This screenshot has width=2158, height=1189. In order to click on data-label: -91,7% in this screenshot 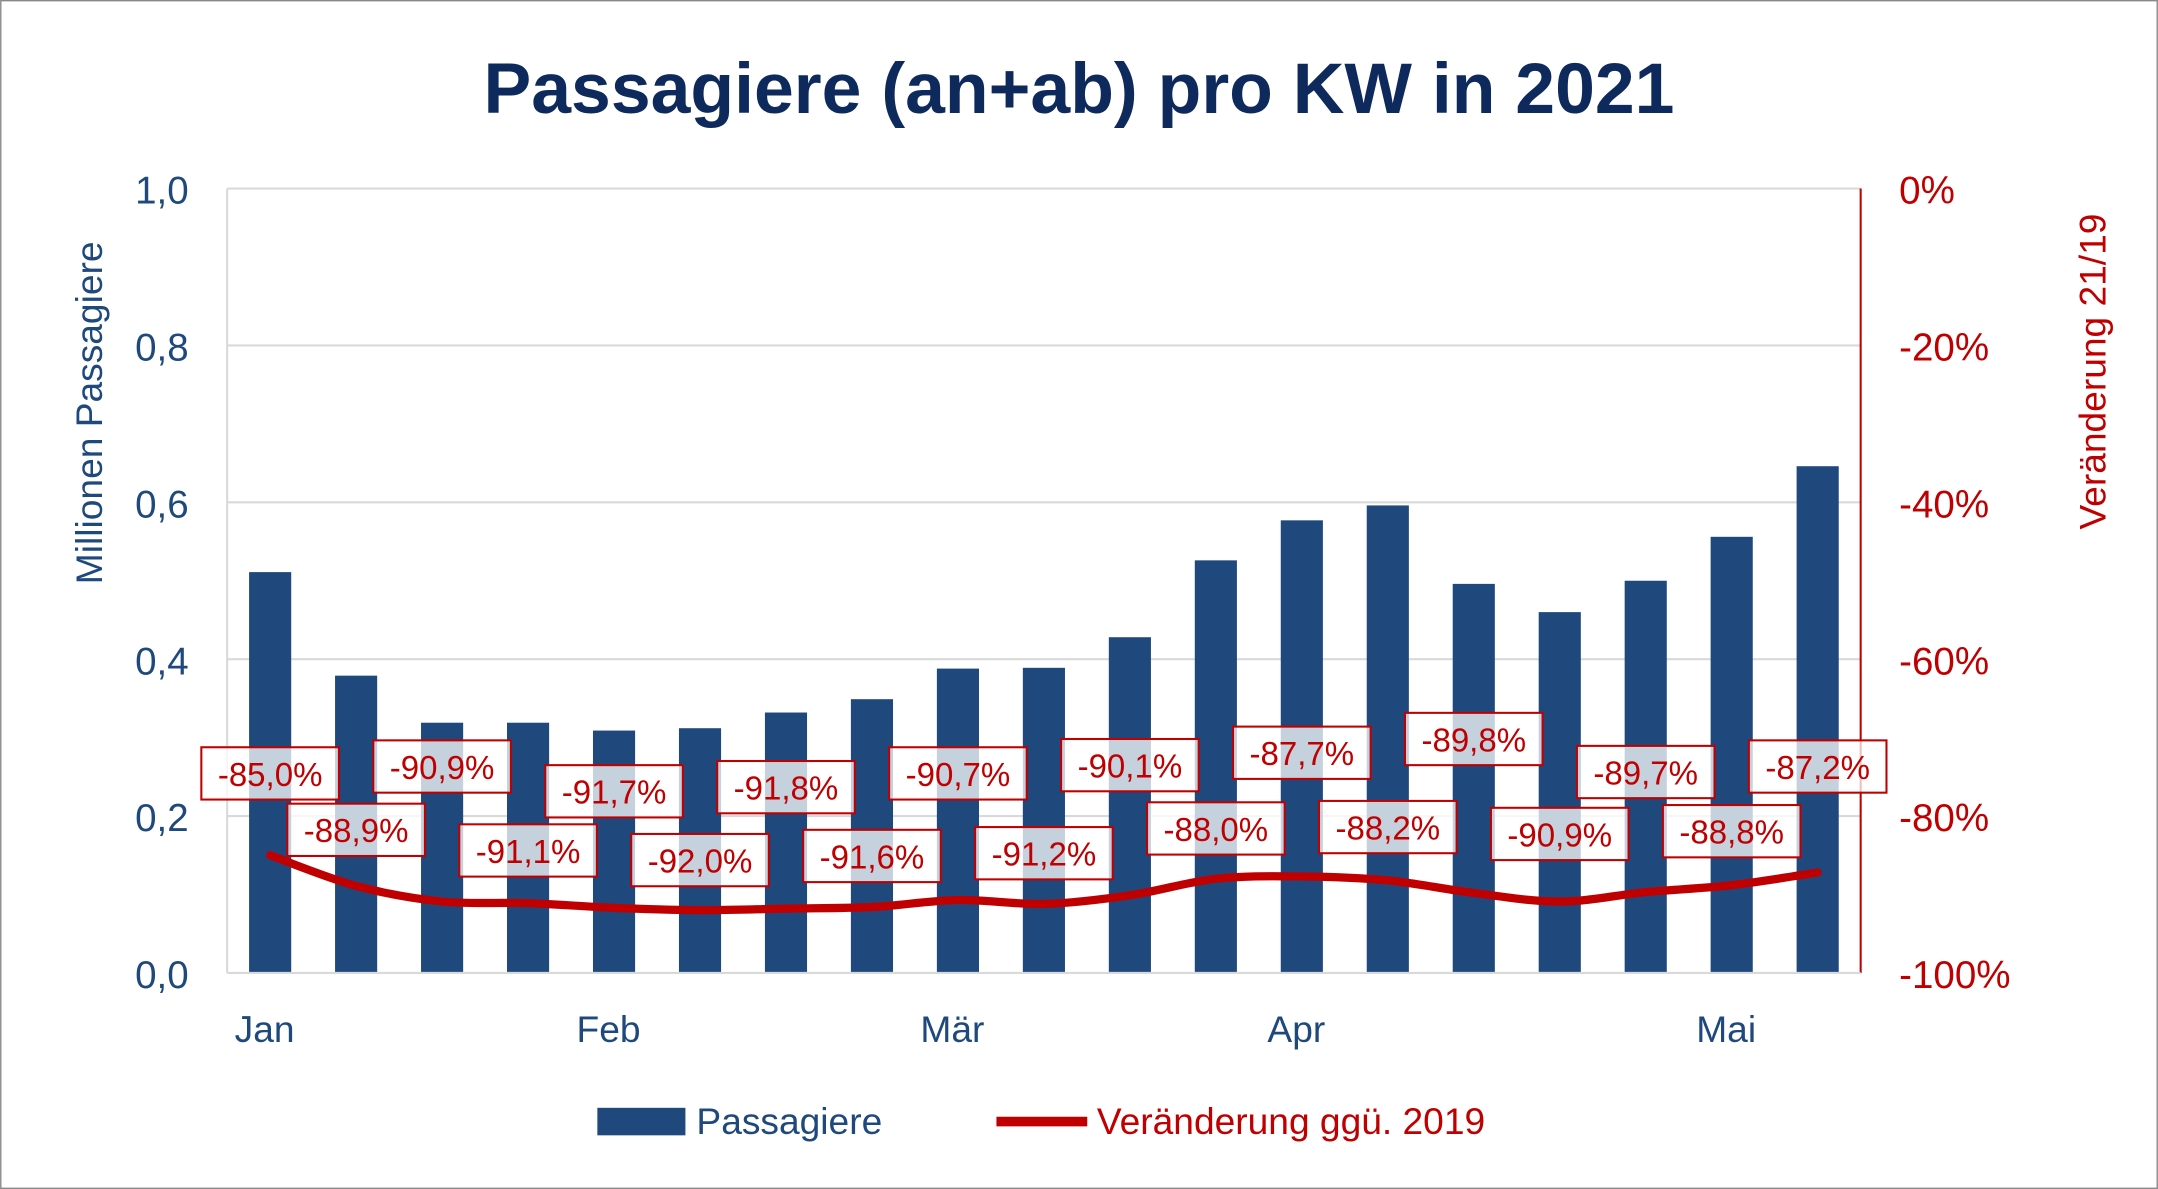, I will do `click(614, 791)`.